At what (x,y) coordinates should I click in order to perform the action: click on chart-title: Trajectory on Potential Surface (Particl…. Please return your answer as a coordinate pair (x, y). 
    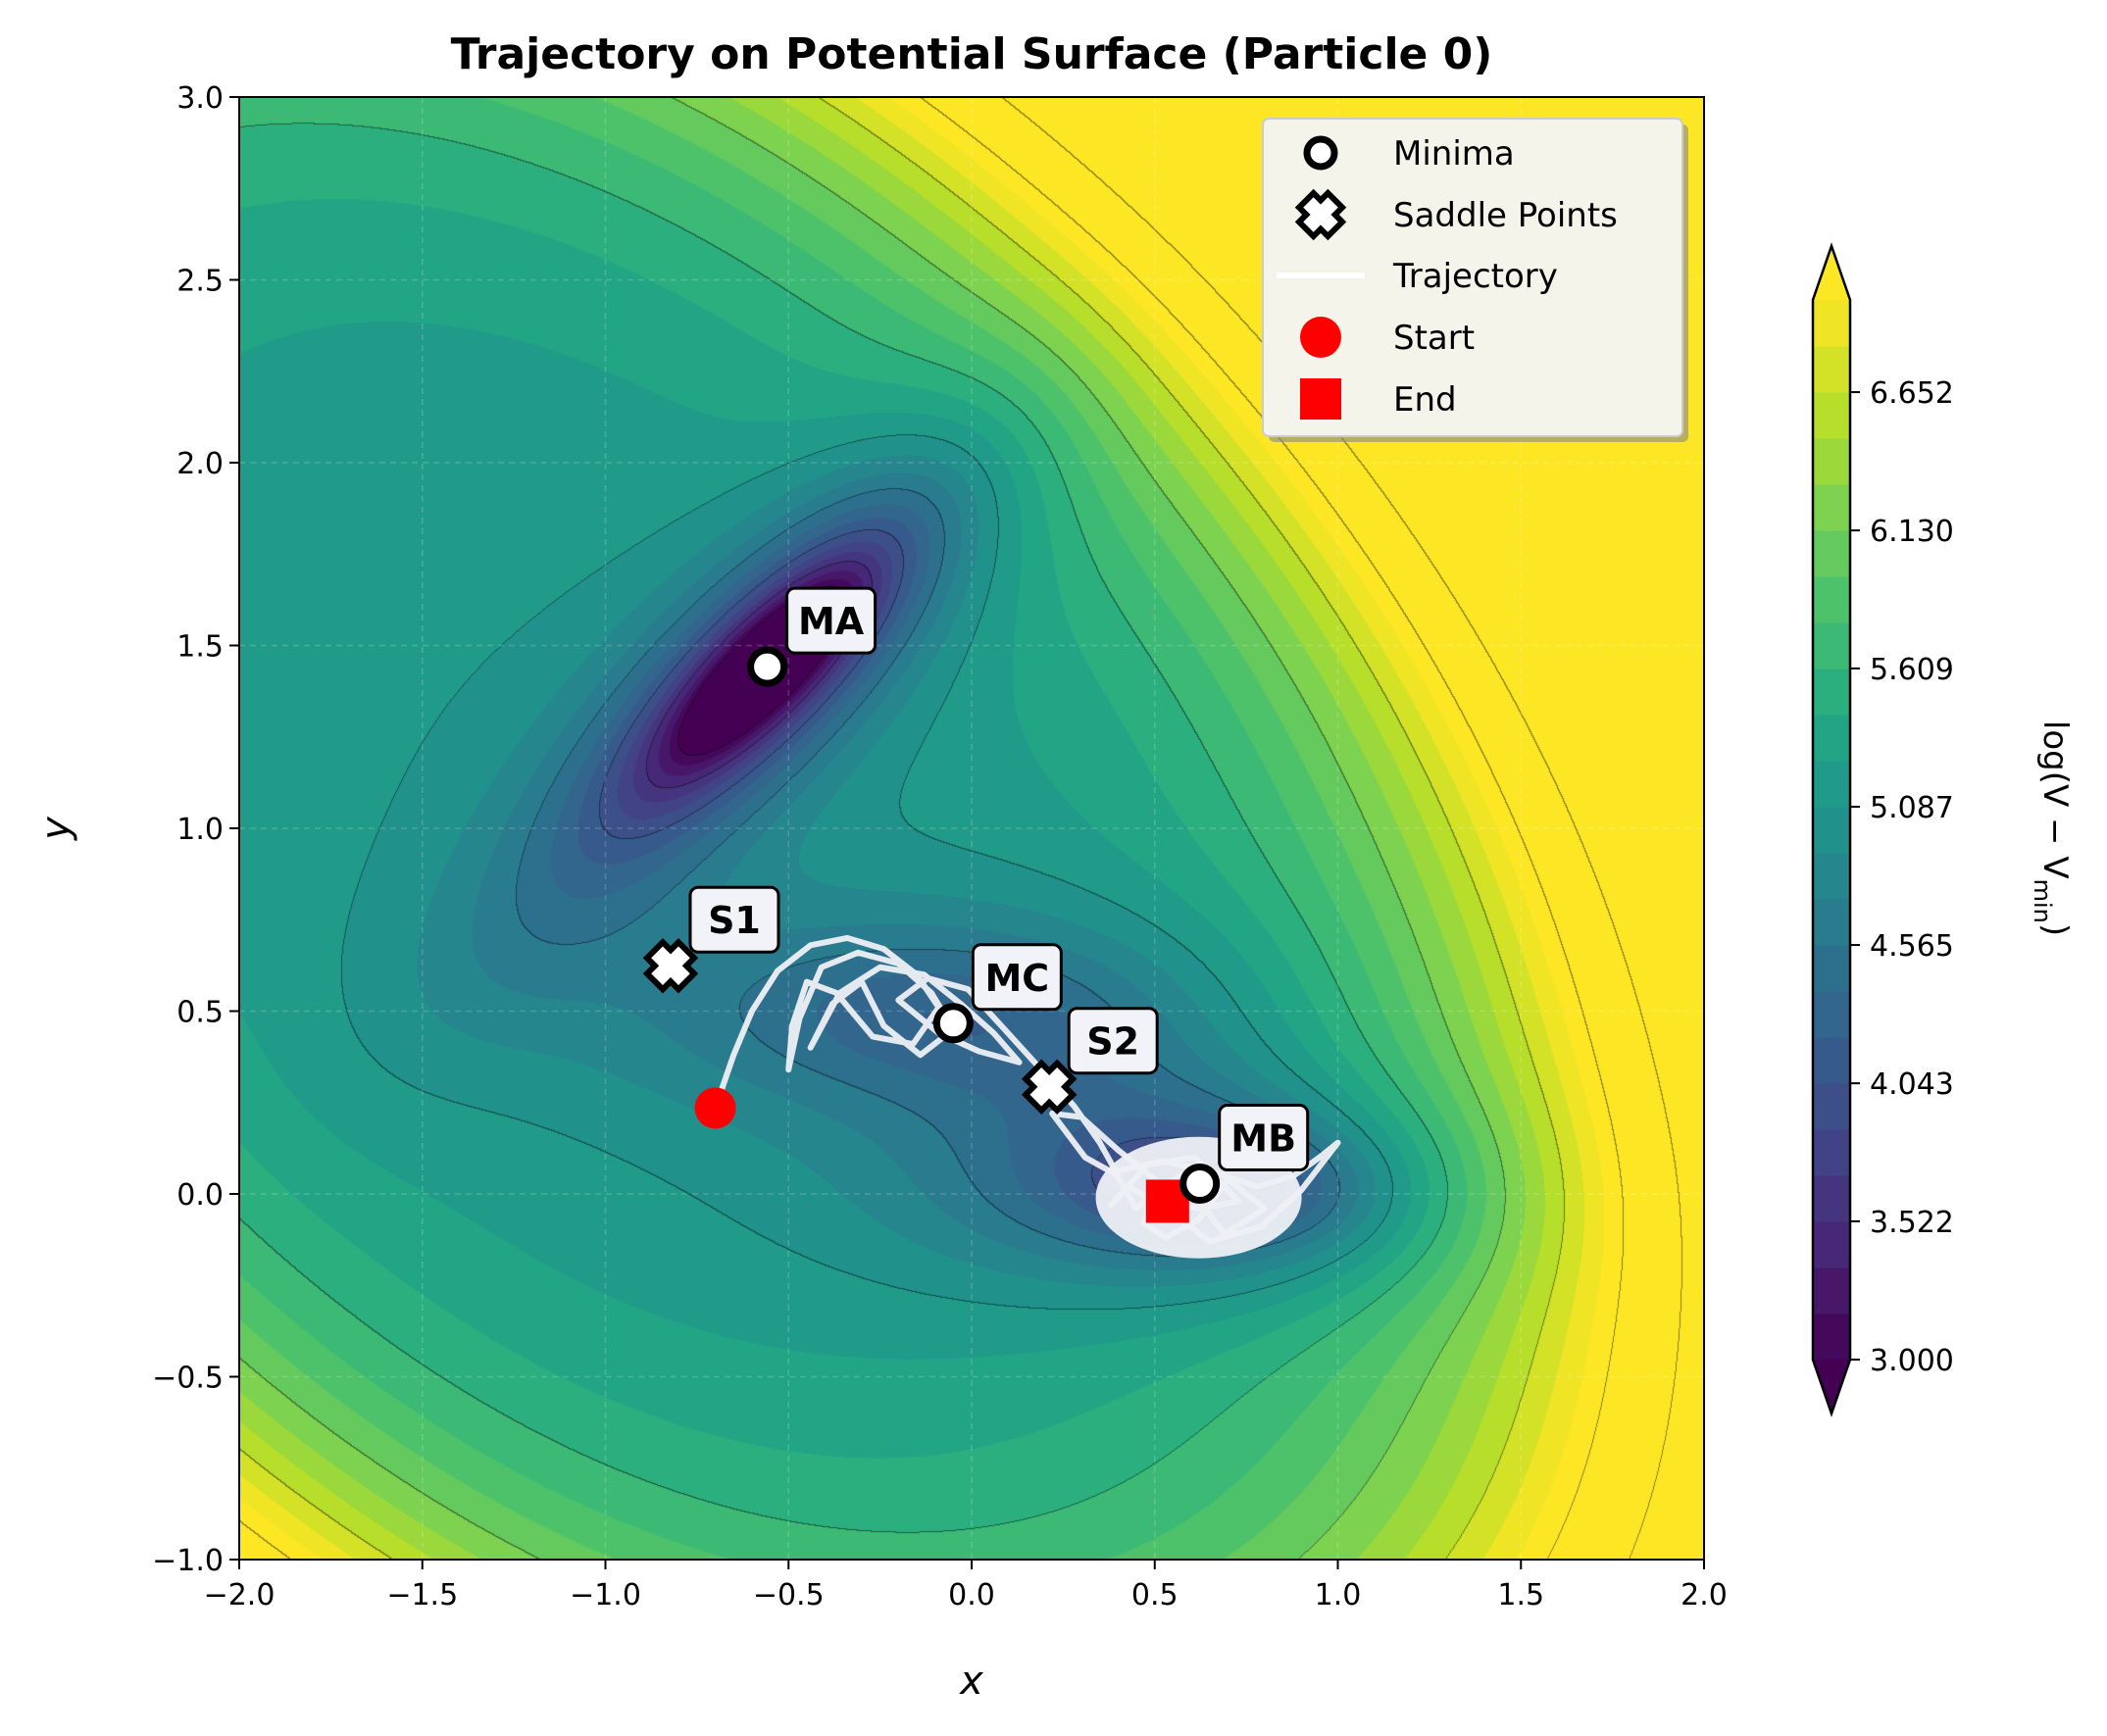
    Looking at the image, I should click on (972, 54).